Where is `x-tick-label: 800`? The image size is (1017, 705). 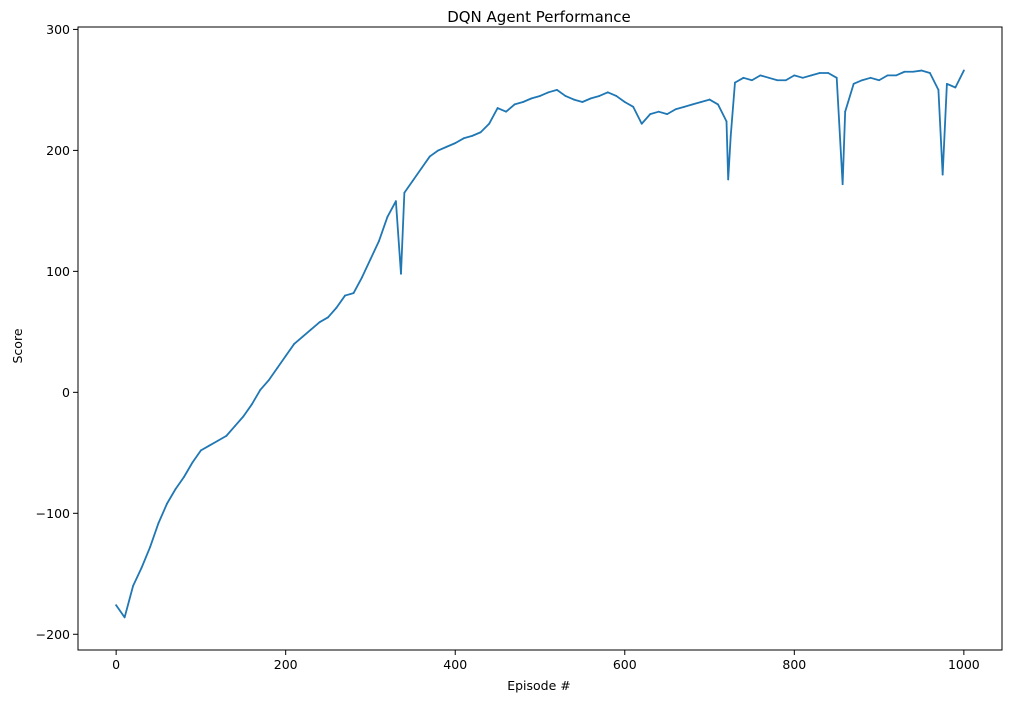 x-tick-label: 800 is located at coordinates (794, 664).